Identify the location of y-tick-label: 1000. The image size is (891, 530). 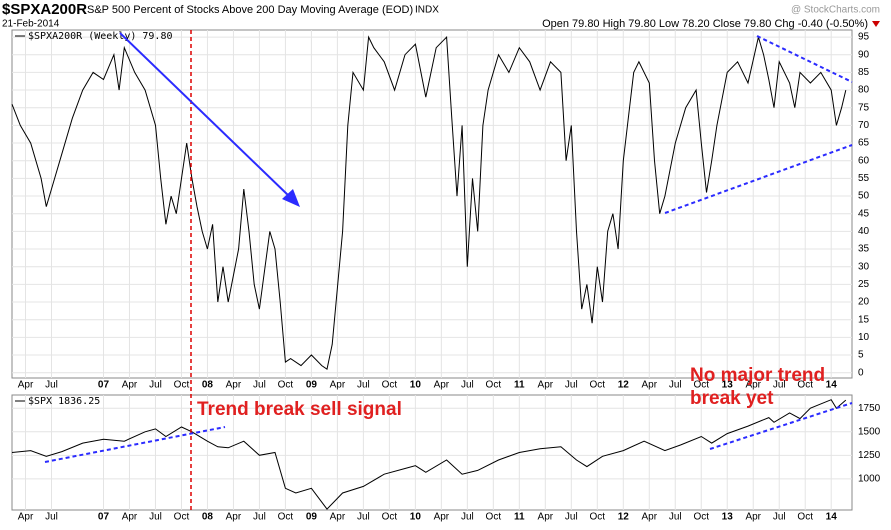
(869, 479).